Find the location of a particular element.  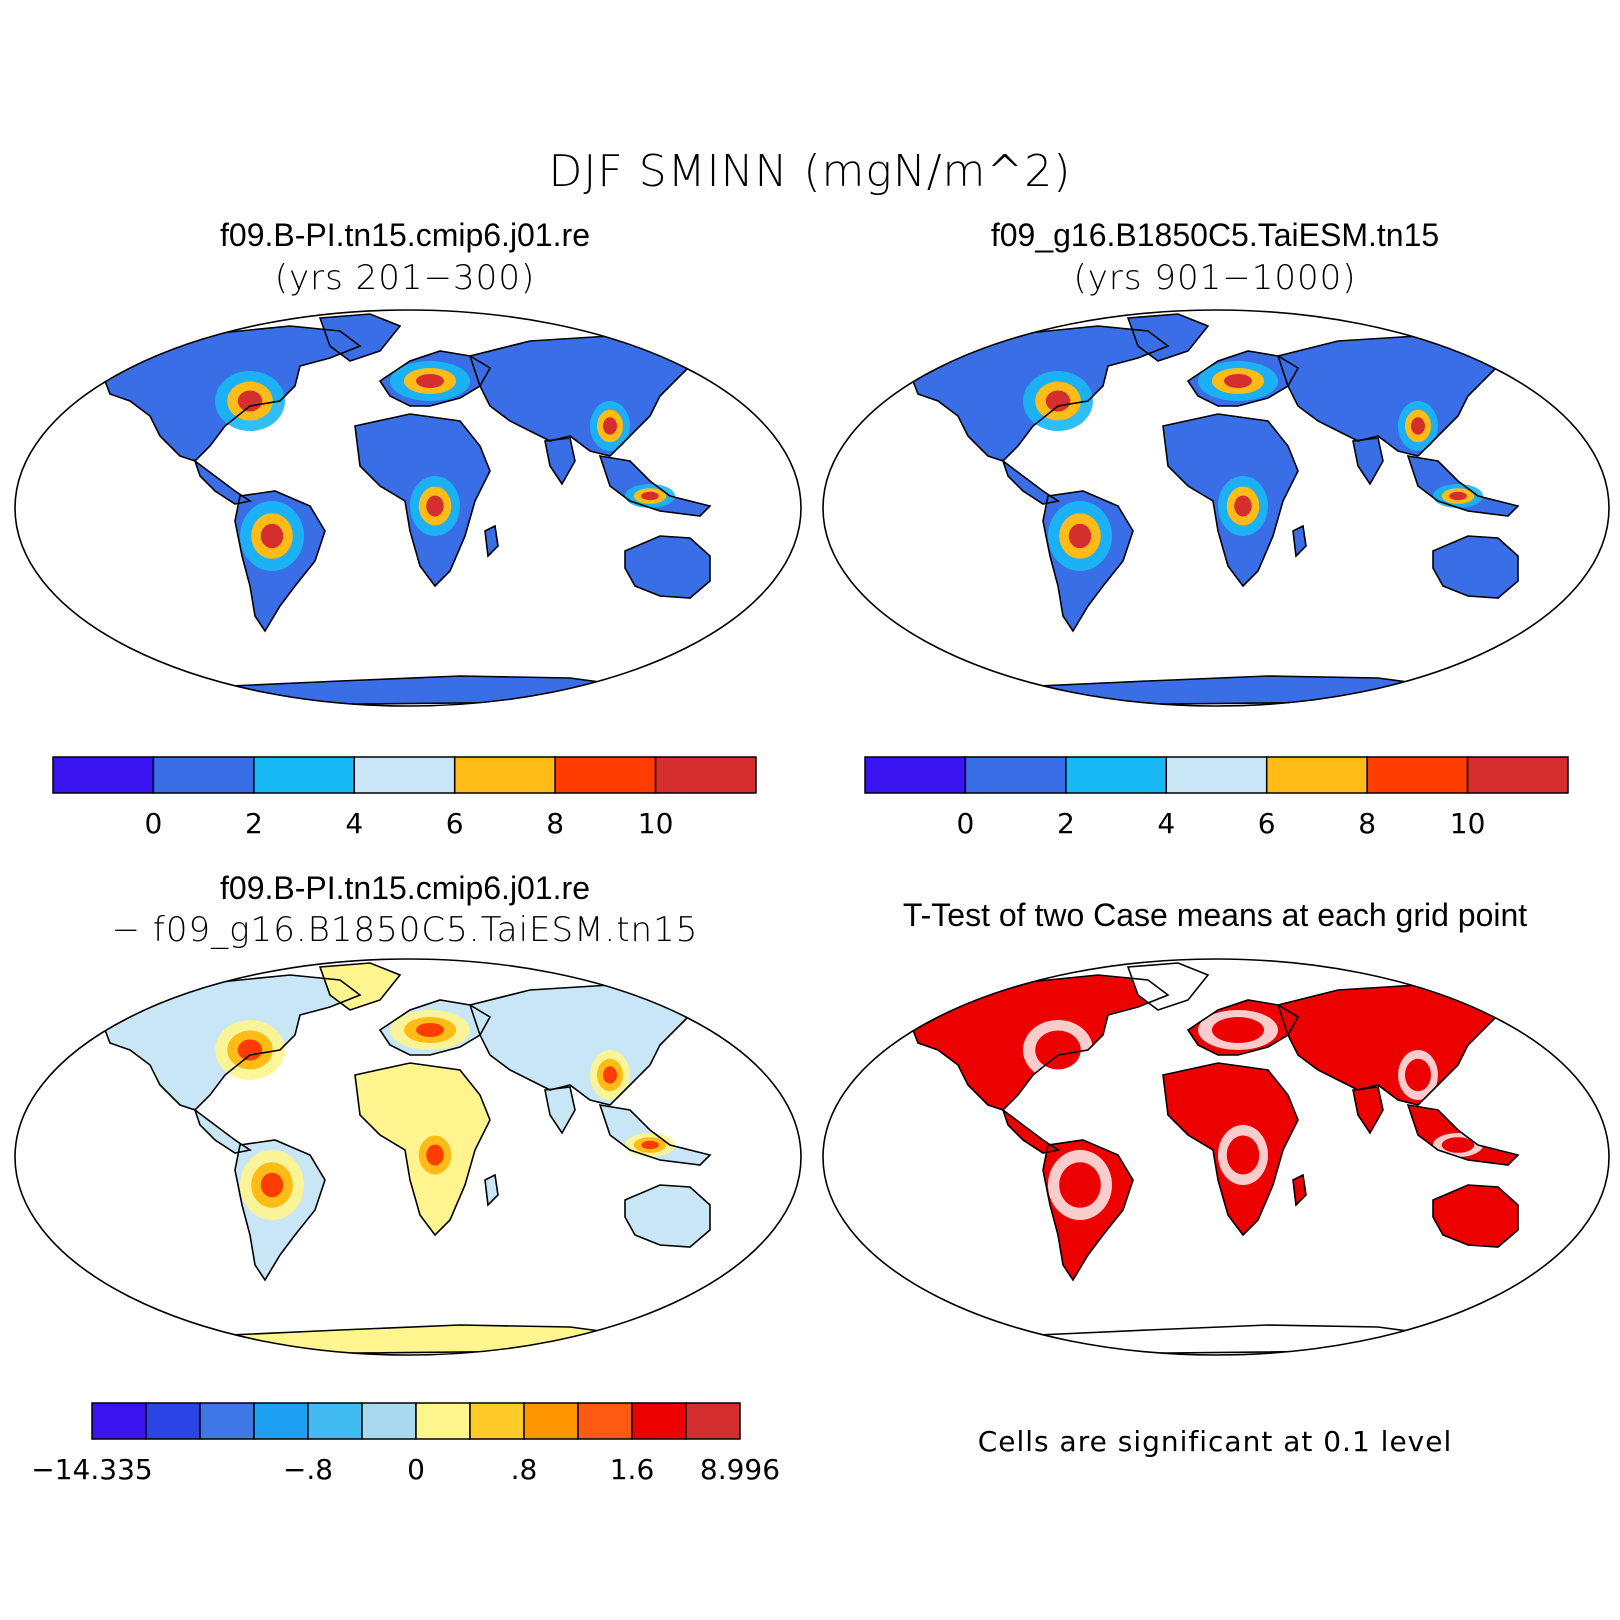

colorbar-tick-label: −14.335 is located at coordinates (91, 1469).